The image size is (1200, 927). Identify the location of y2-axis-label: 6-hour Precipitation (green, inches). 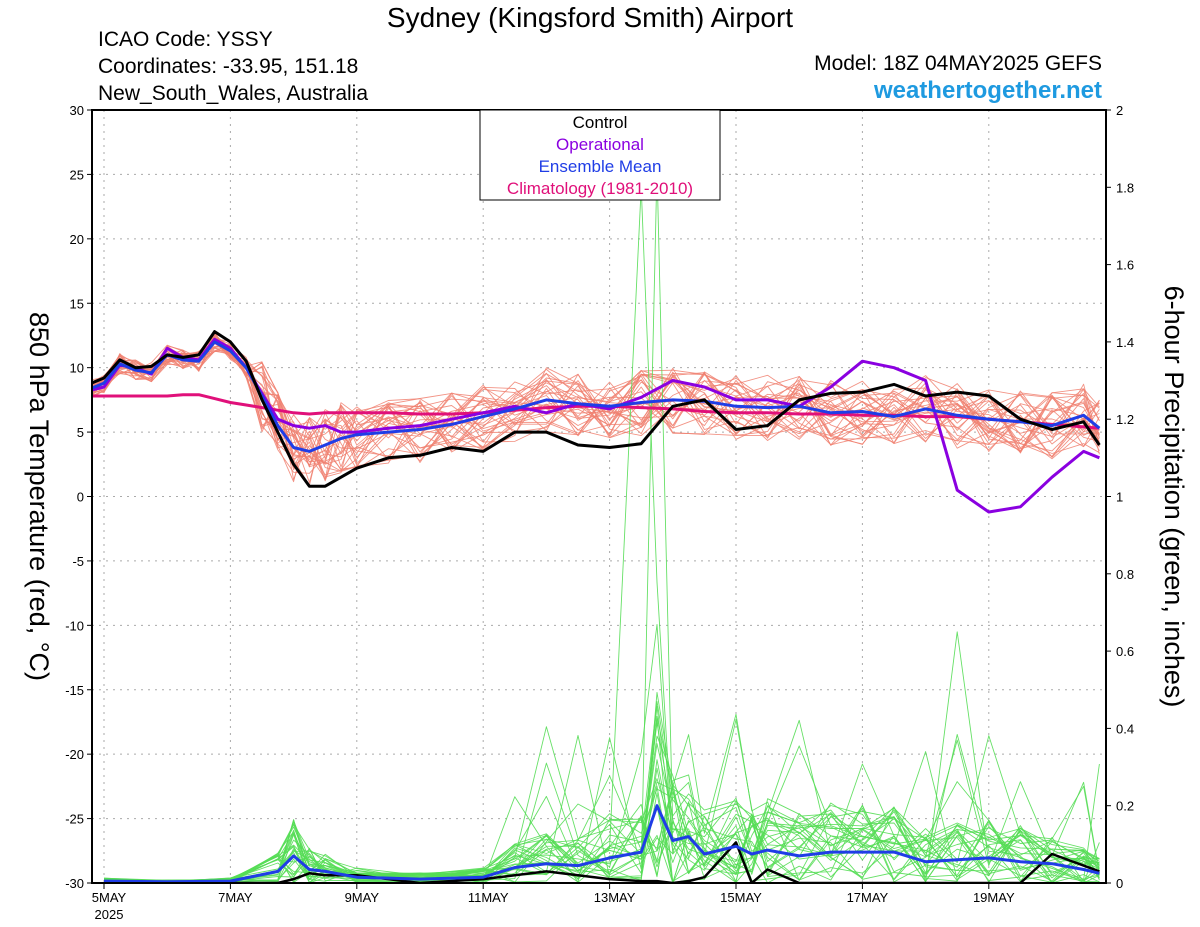
(1174, 497).